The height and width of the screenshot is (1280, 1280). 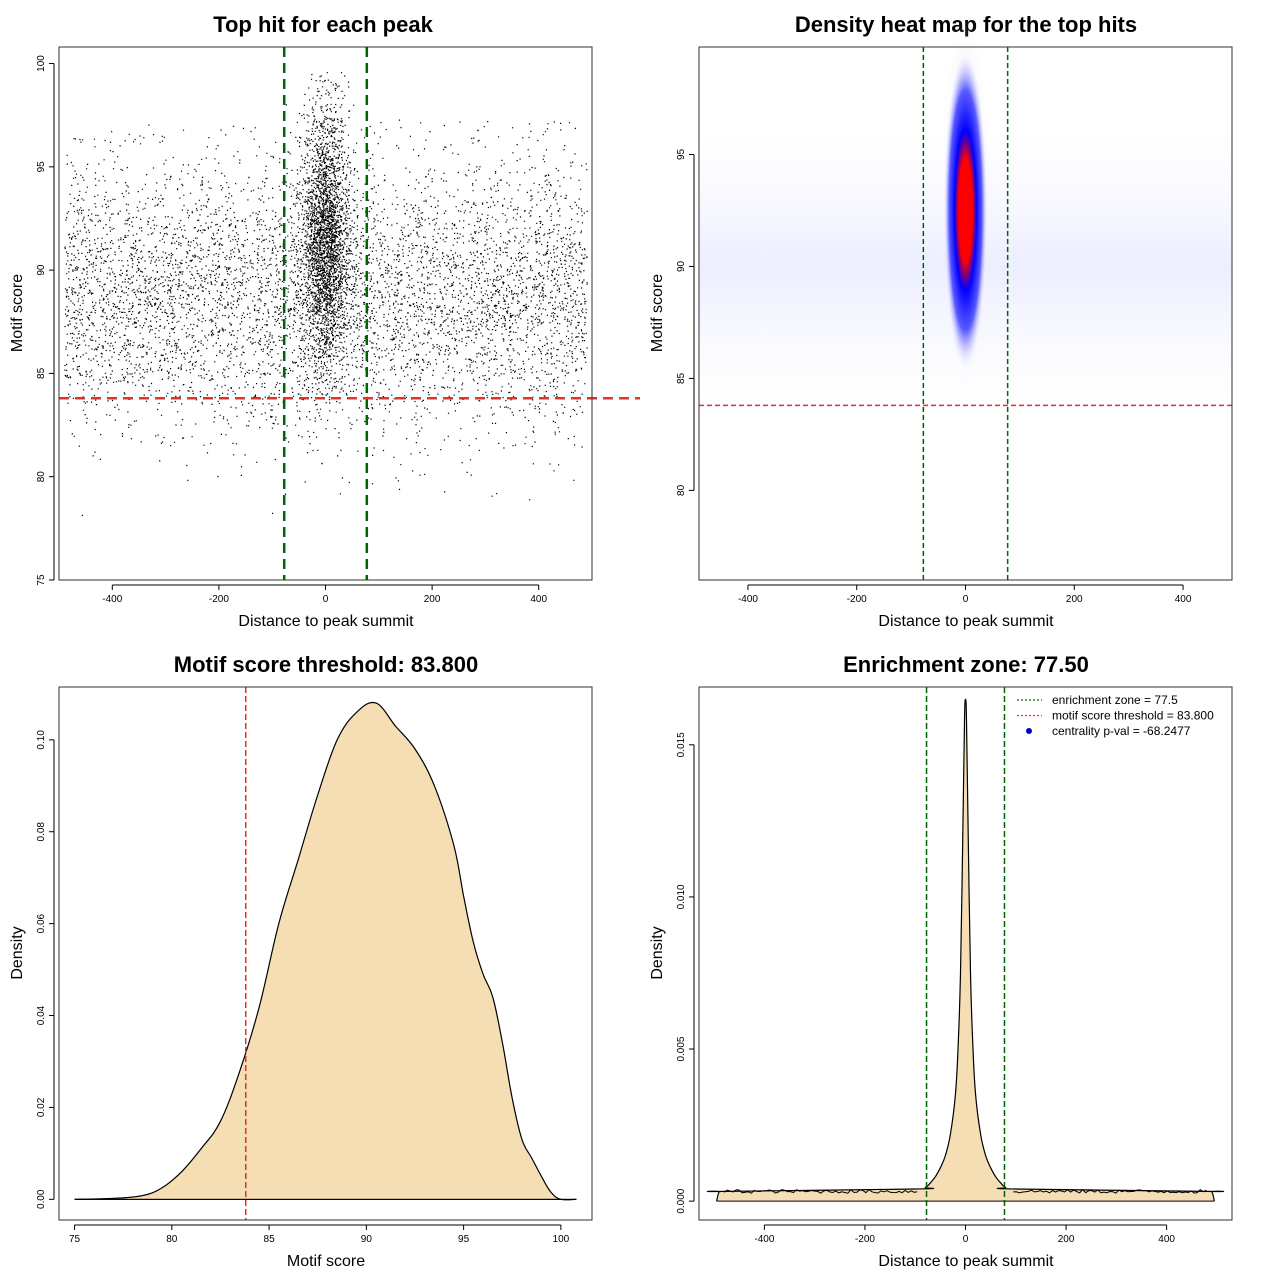 What do you see at coordinates (681, 744) in the screenshot?
I see `y-tick-label: 0.015` at bounding box center [681, 744].